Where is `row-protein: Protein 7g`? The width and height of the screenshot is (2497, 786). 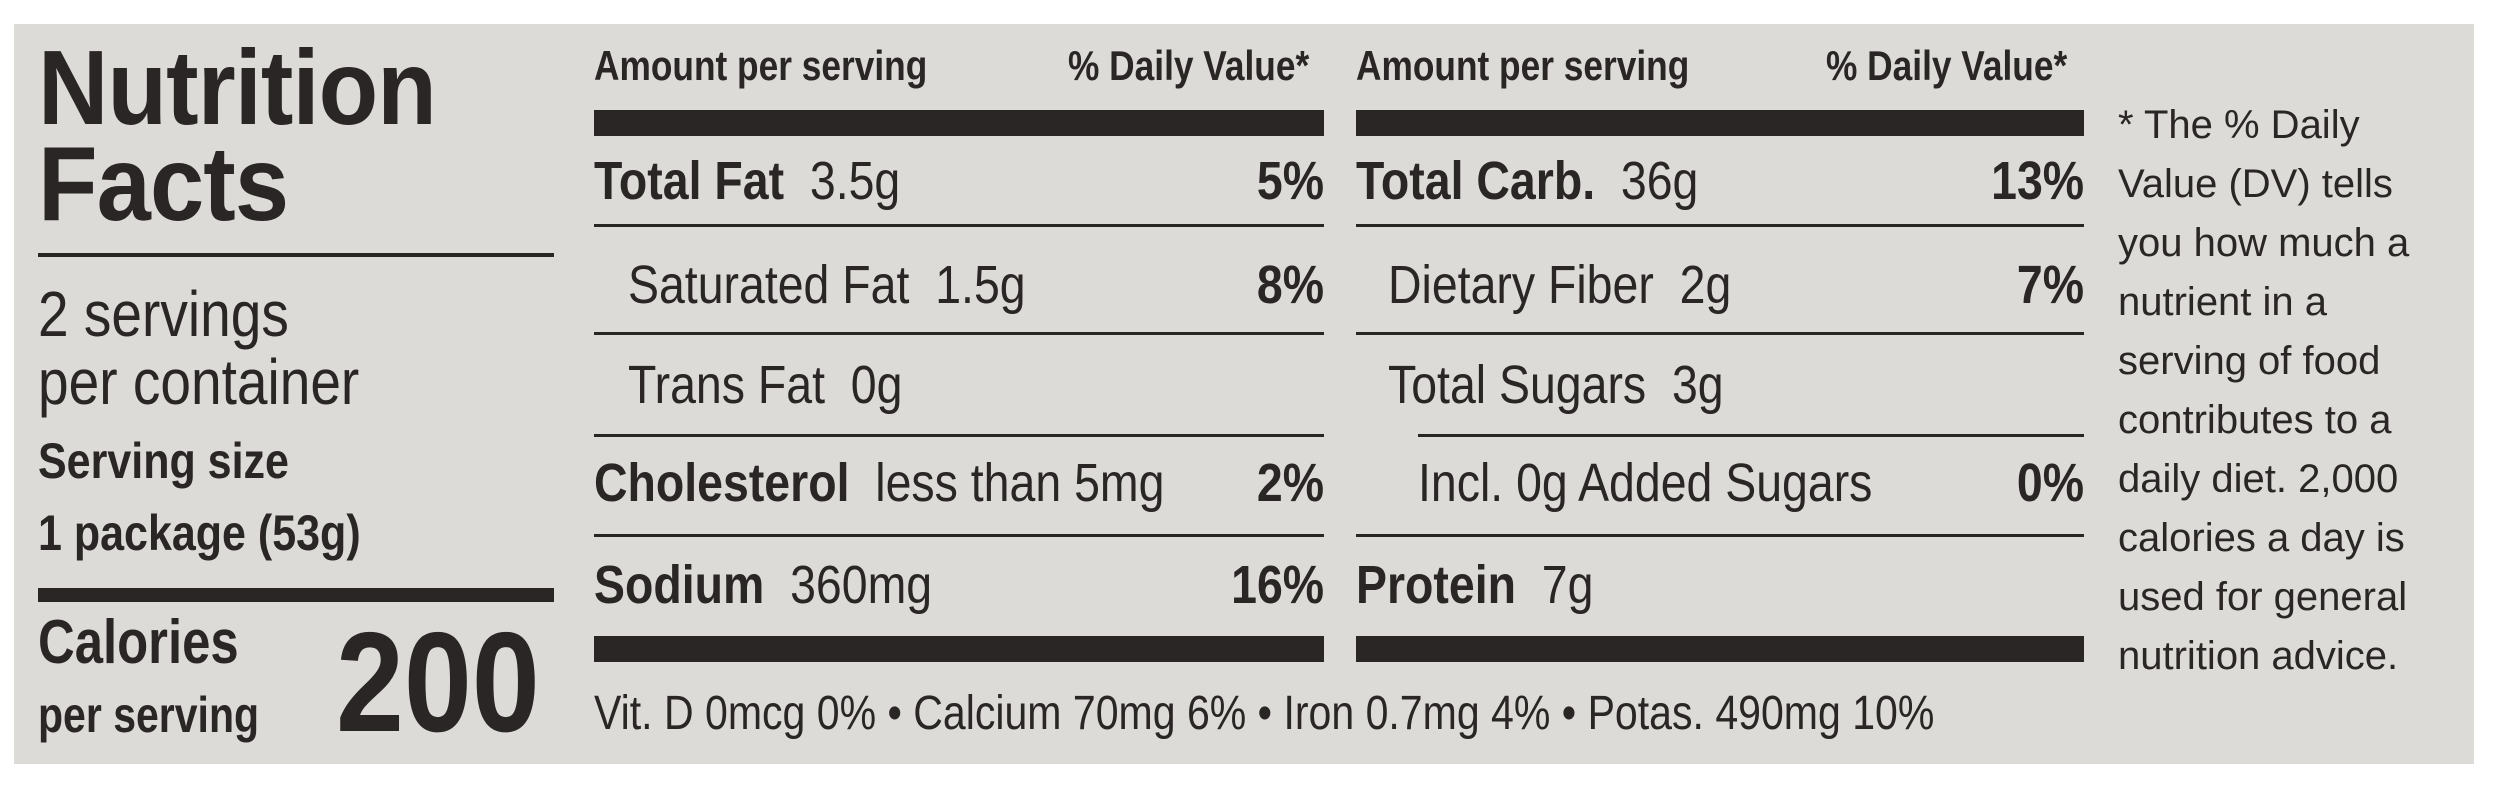
row-protein: Protein 7g is located at coordinates (1475, 585).